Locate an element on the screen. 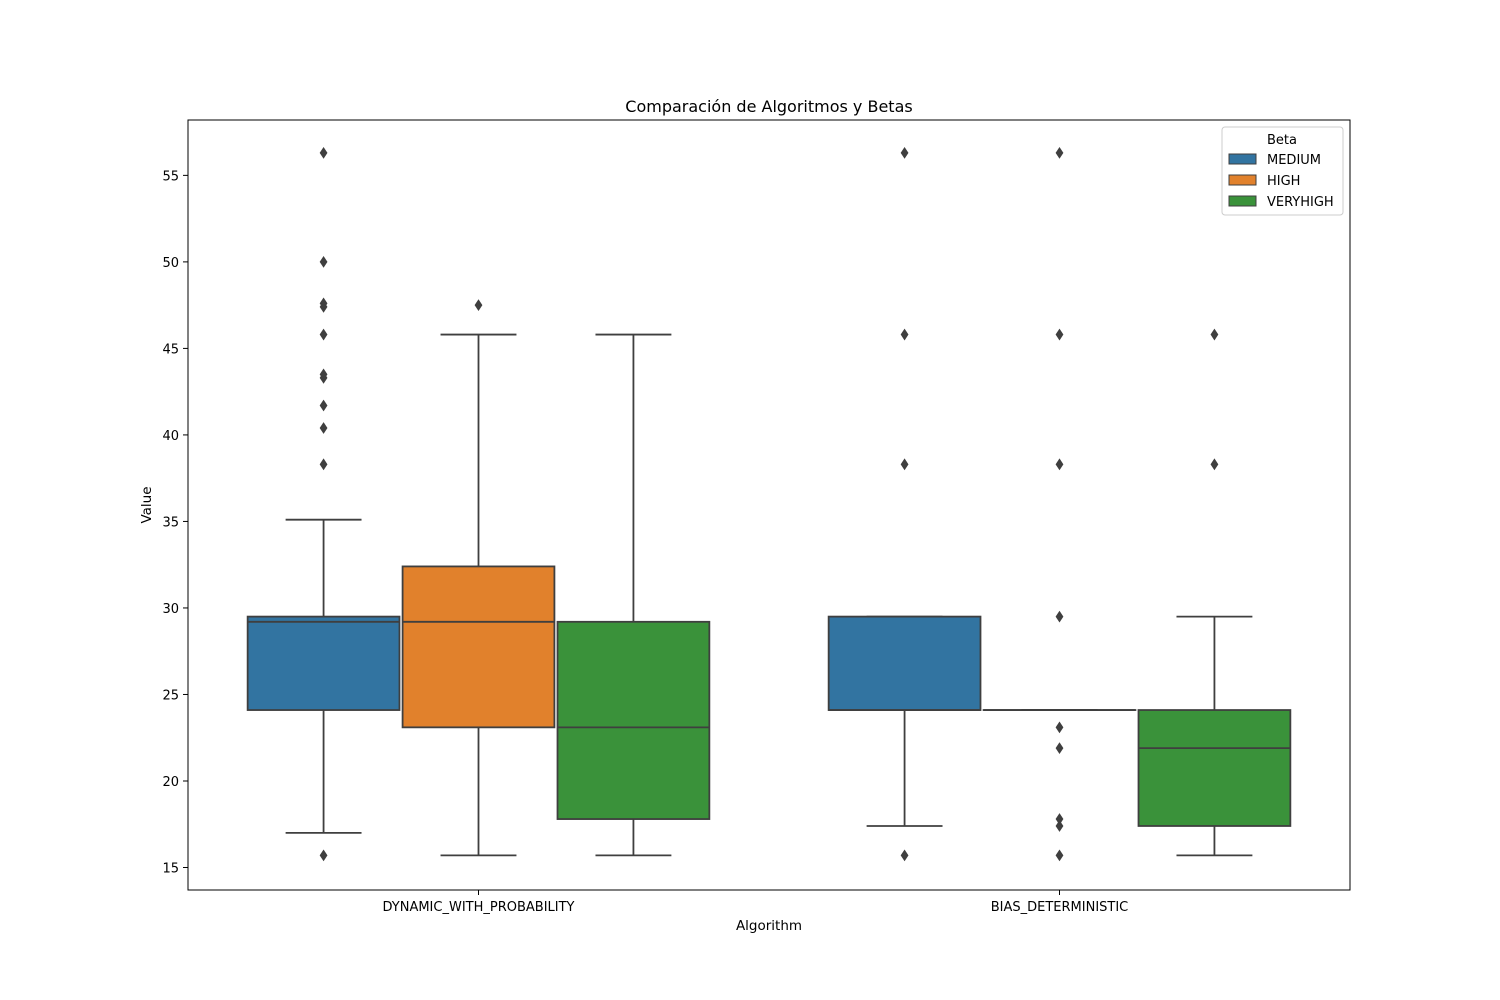 The height and width of the screenshot is (1000, 1500). legend-title: Beta is located at coordinates (1282, 140).